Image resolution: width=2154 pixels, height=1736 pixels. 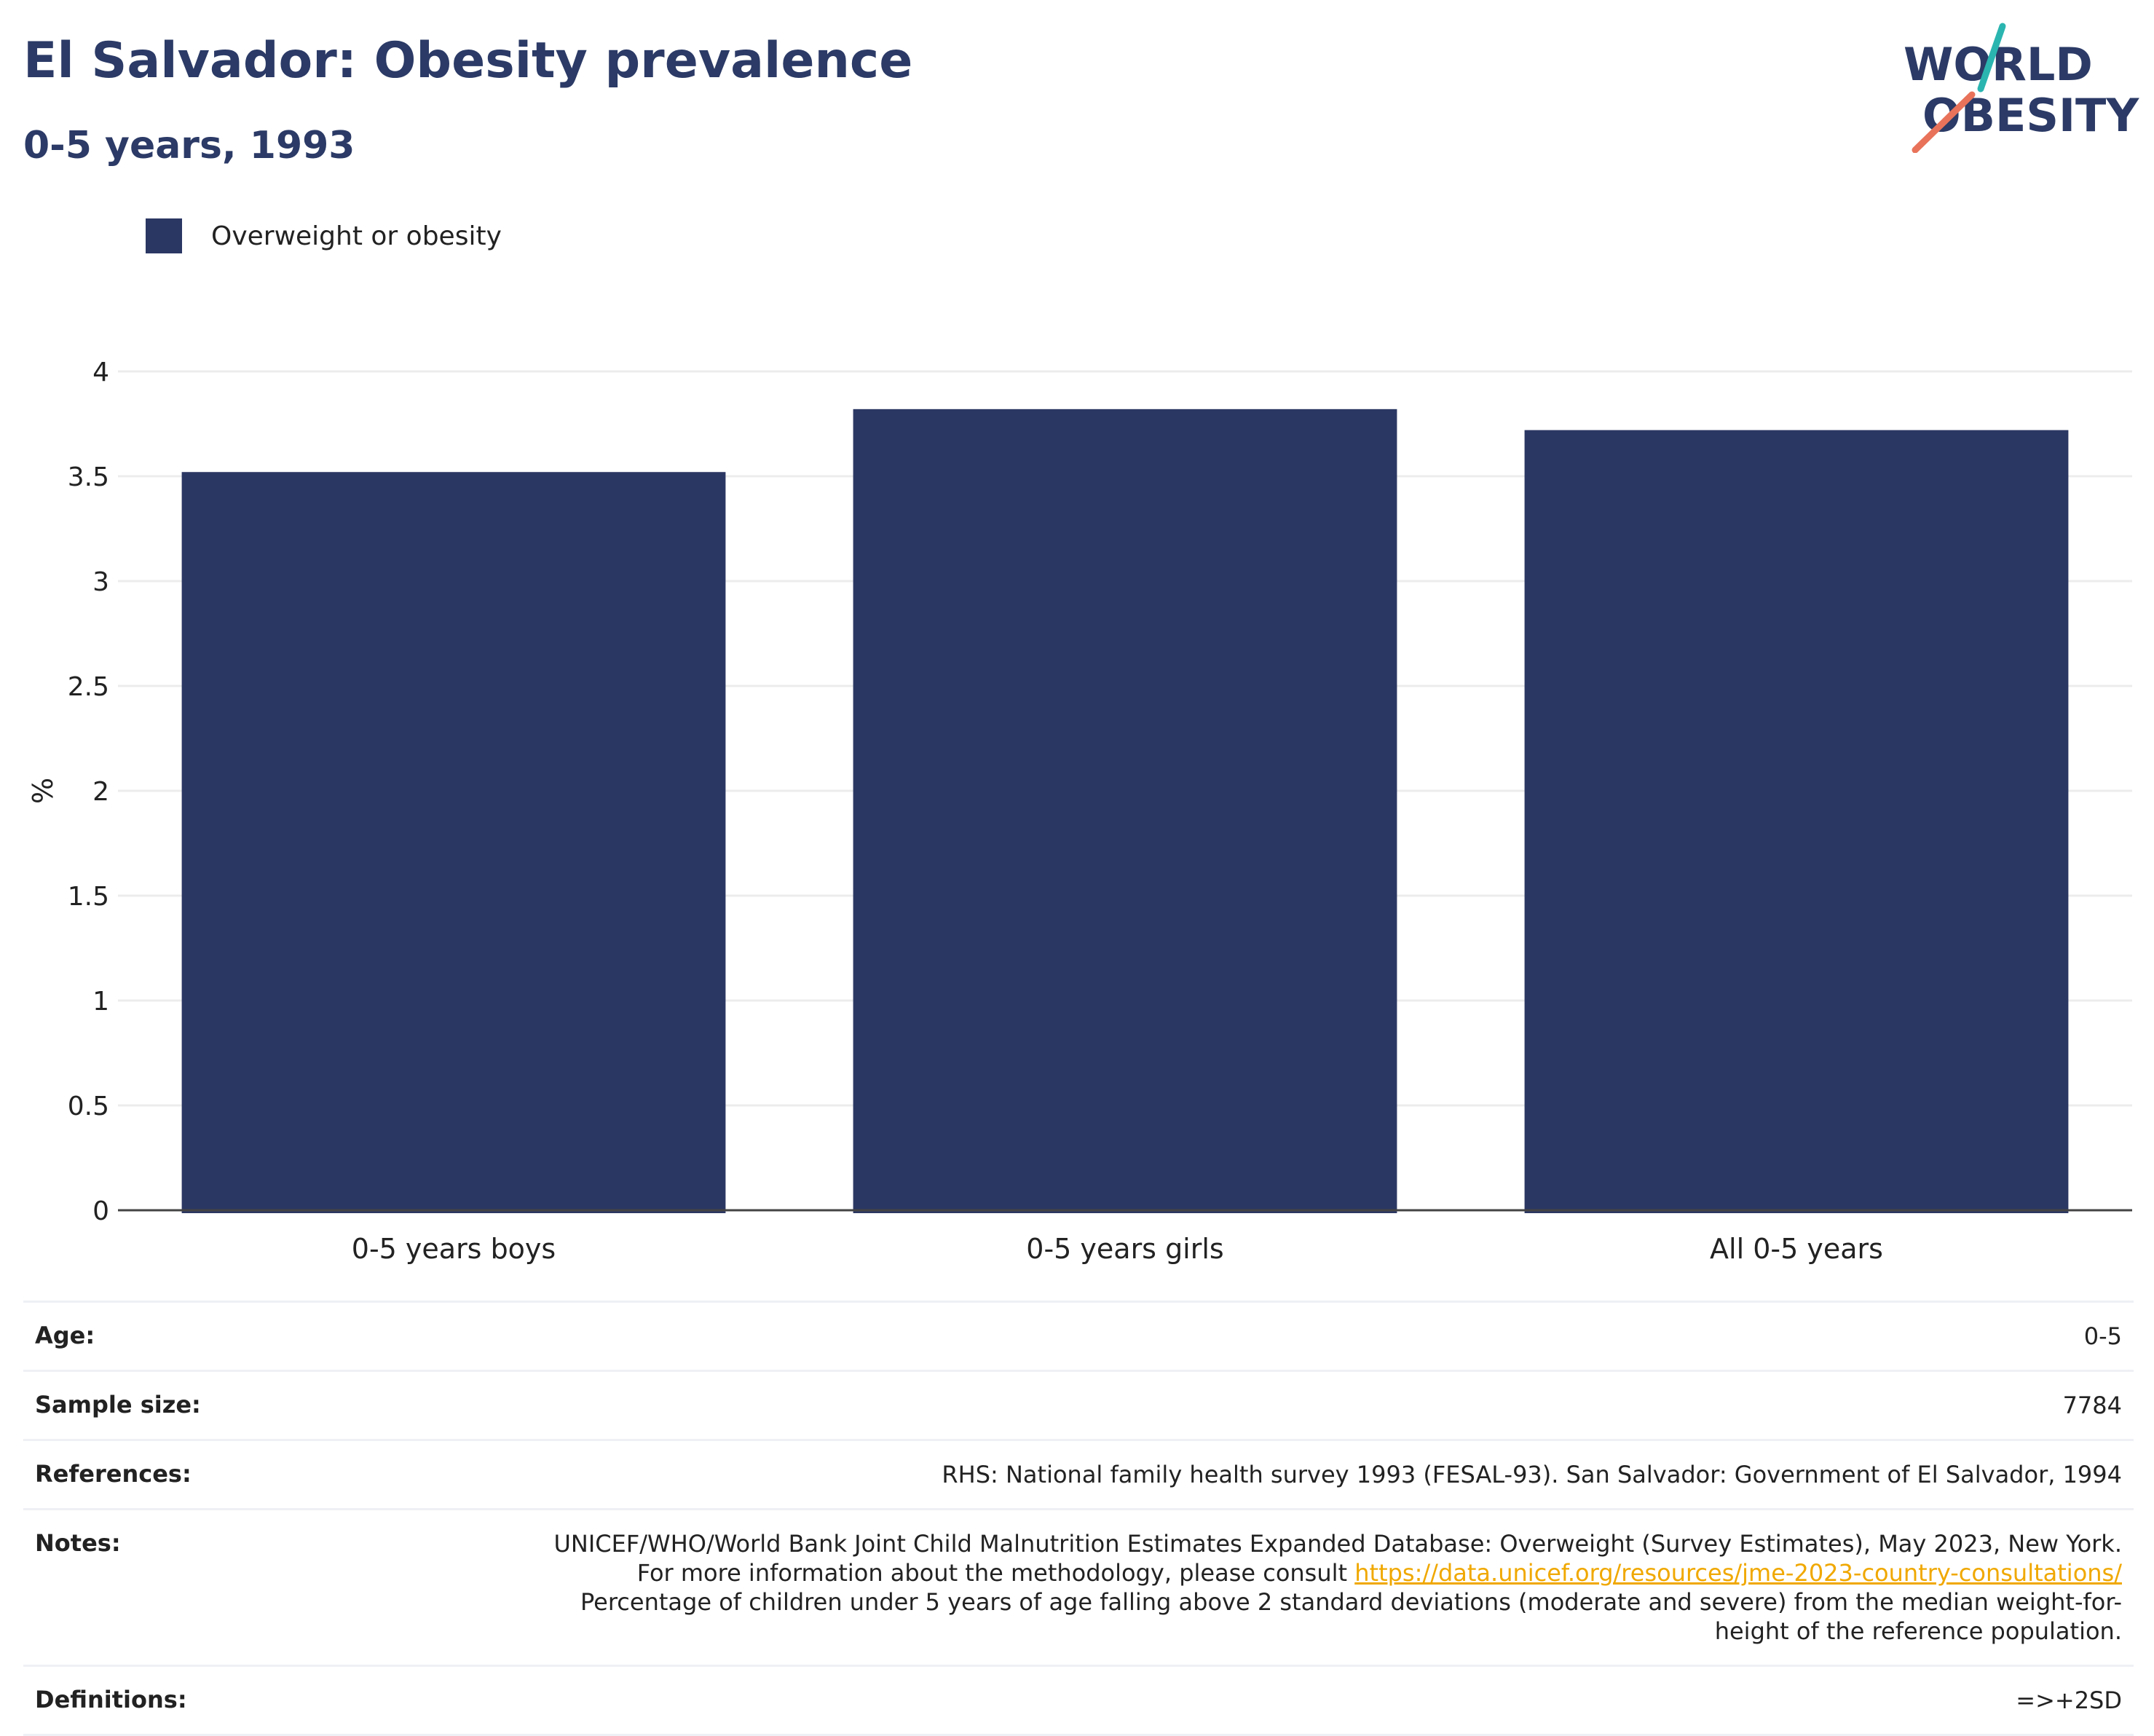 I want to click on legend-swatch, so click(x=164, y=235).